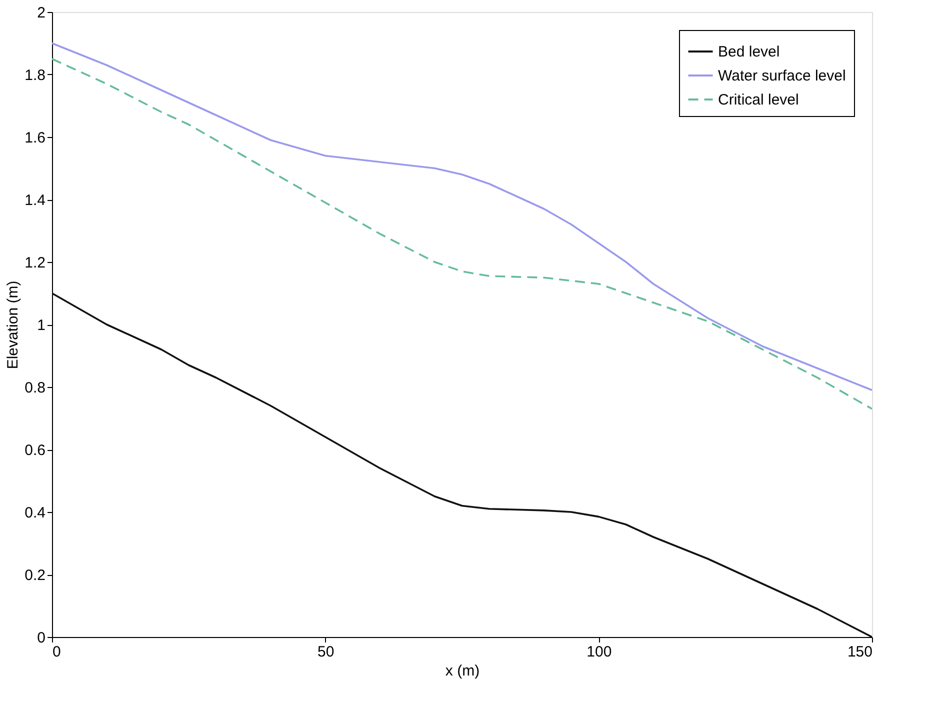 The width and height of the screenshot is (933, 713). Describe the element at coordinates (599, 652) in the screenshot. I see `x-tick-label: 100` at that location.